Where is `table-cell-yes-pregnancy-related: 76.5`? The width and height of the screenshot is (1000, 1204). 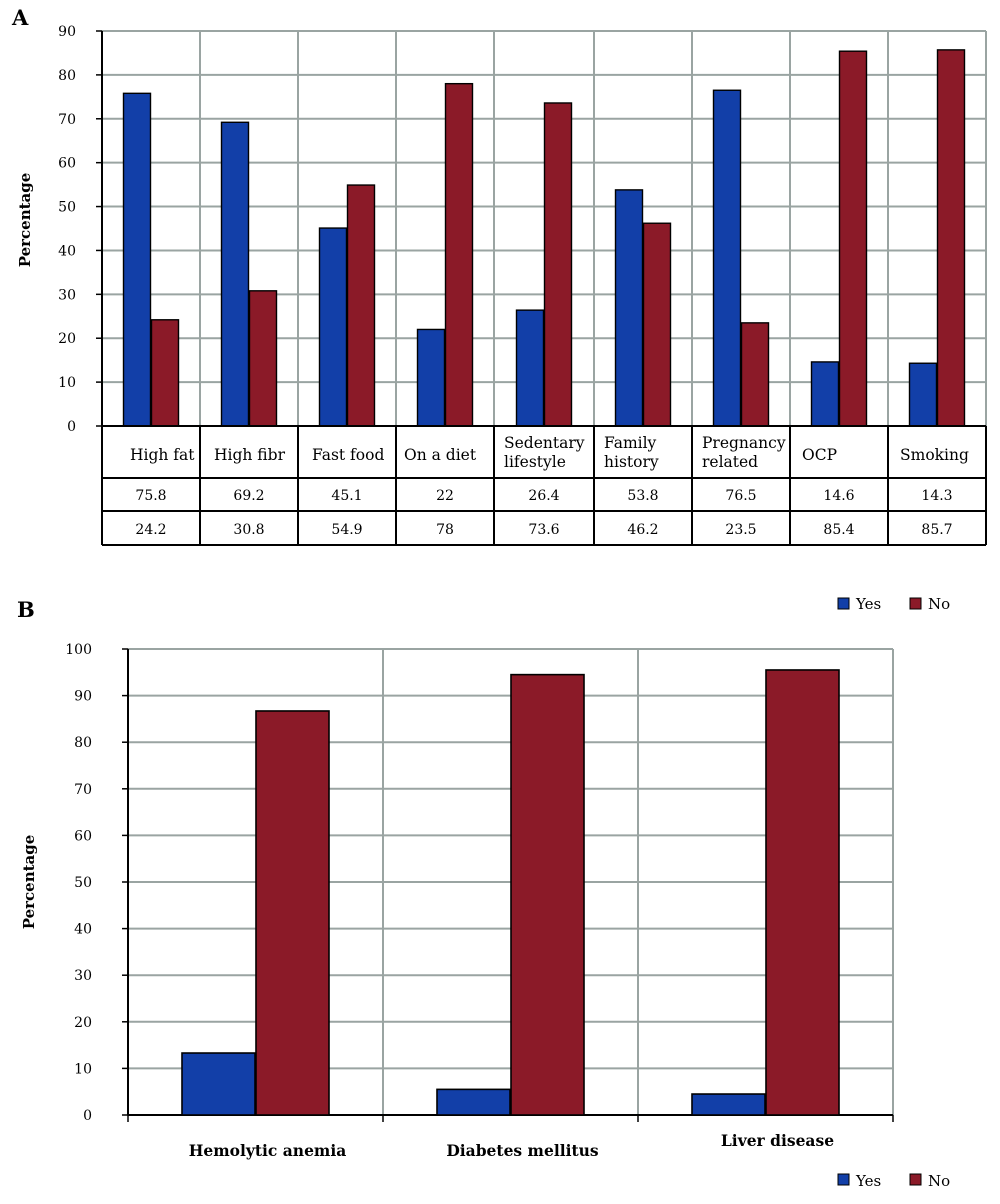
table-cell-yes-pregnancy-related: 76.5 is located at coordinates (740, 496).